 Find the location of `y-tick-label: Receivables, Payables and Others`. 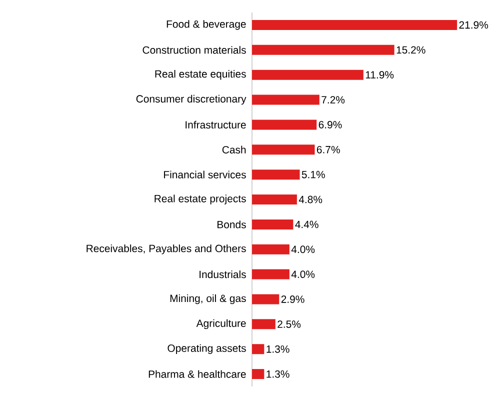

y-tick-label: Receivables, Payables and Others is located at coordinates (166, 249).